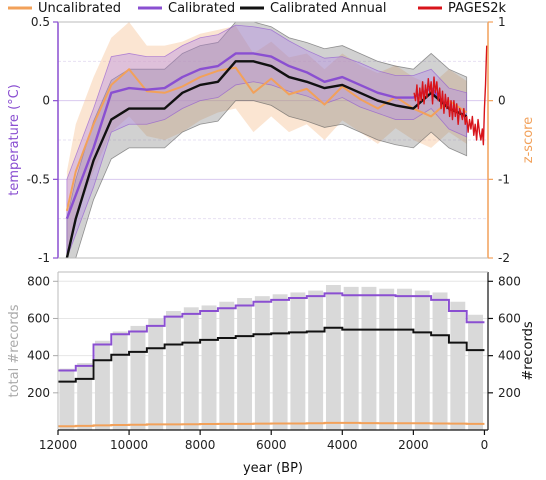 This screenshot has height=480, width=546. I want to click on right-tick-label: -1, so click(504, 179).